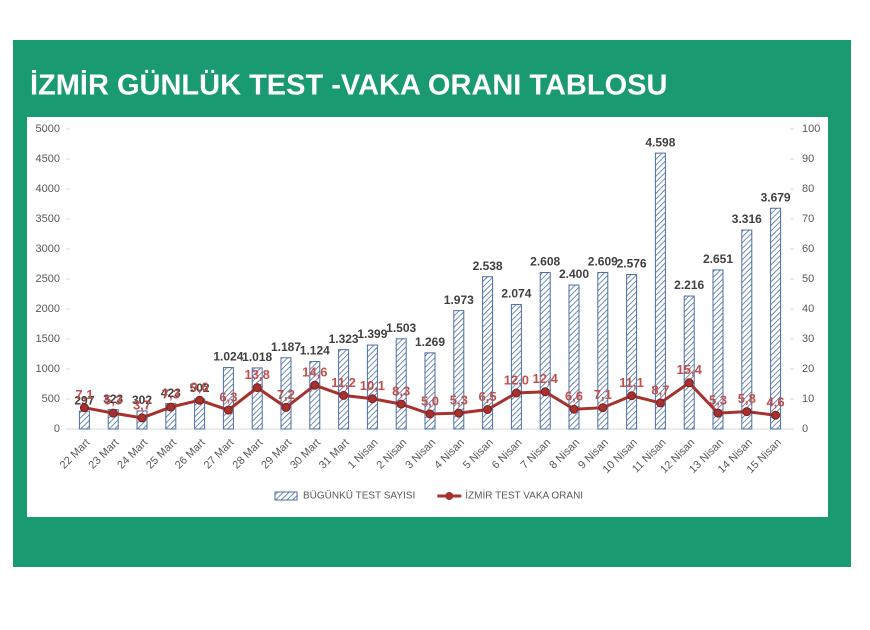  Describe the element at coordinates (348, 85) in the screenshot. I see `chart-title: İZMİR GÜNLÜK TEST -VAKA ORANI TABLOSU` at that location.